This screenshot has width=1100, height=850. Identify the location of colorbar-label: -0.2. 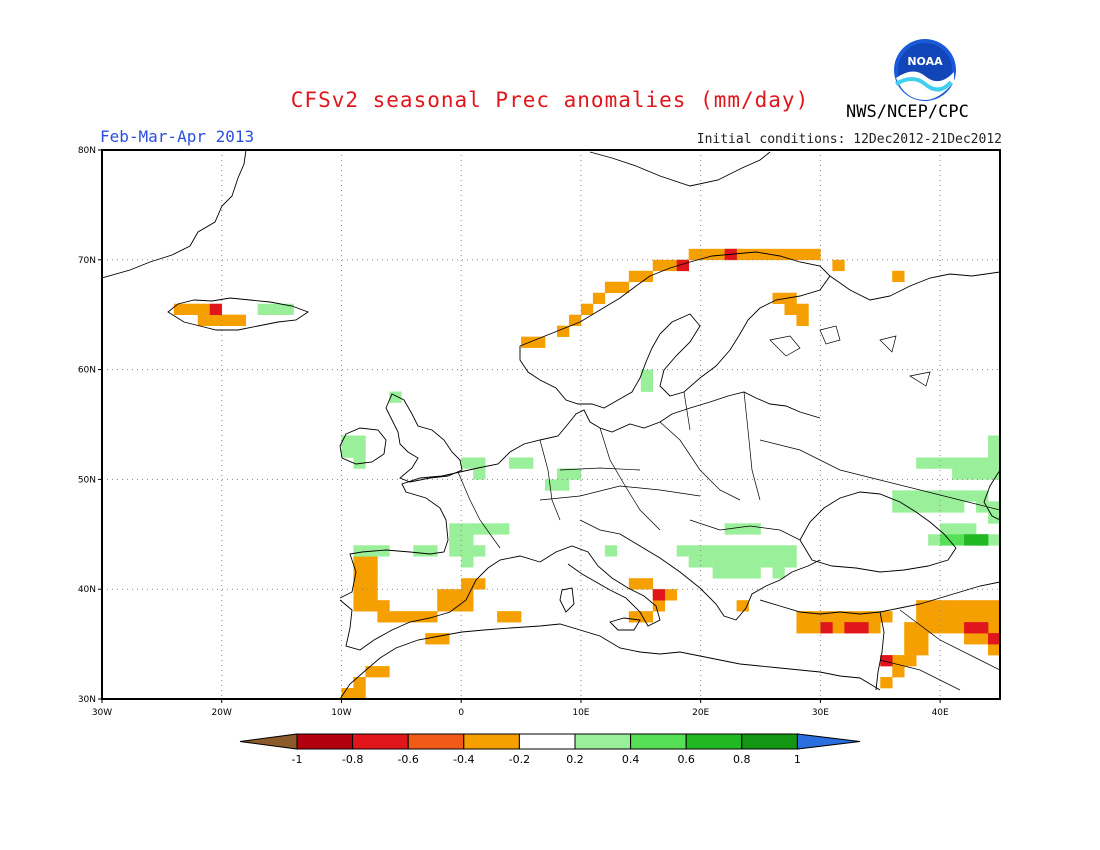
(519, 759).